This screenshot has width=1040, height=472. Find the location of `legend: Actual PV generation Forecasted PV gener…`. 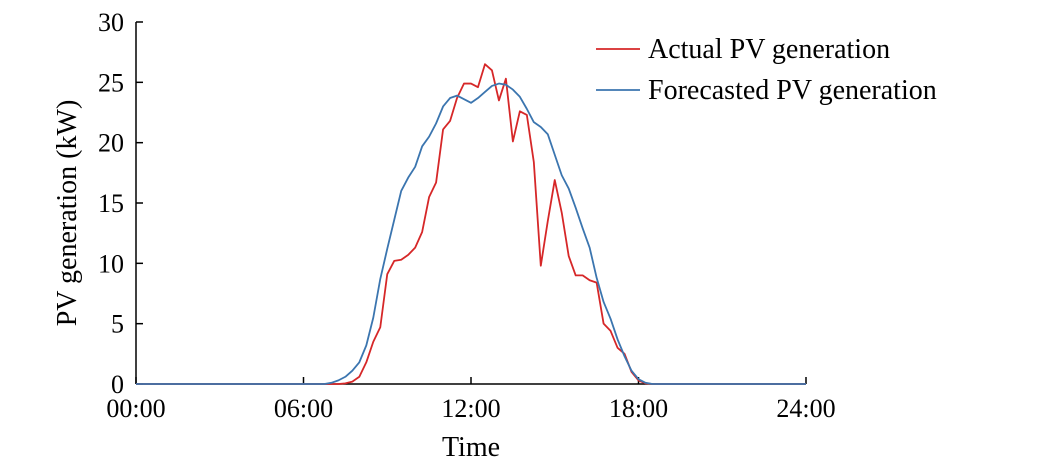

legend: Actual PV generation Forecasted PV gener… is located at coordinates (766, 70).